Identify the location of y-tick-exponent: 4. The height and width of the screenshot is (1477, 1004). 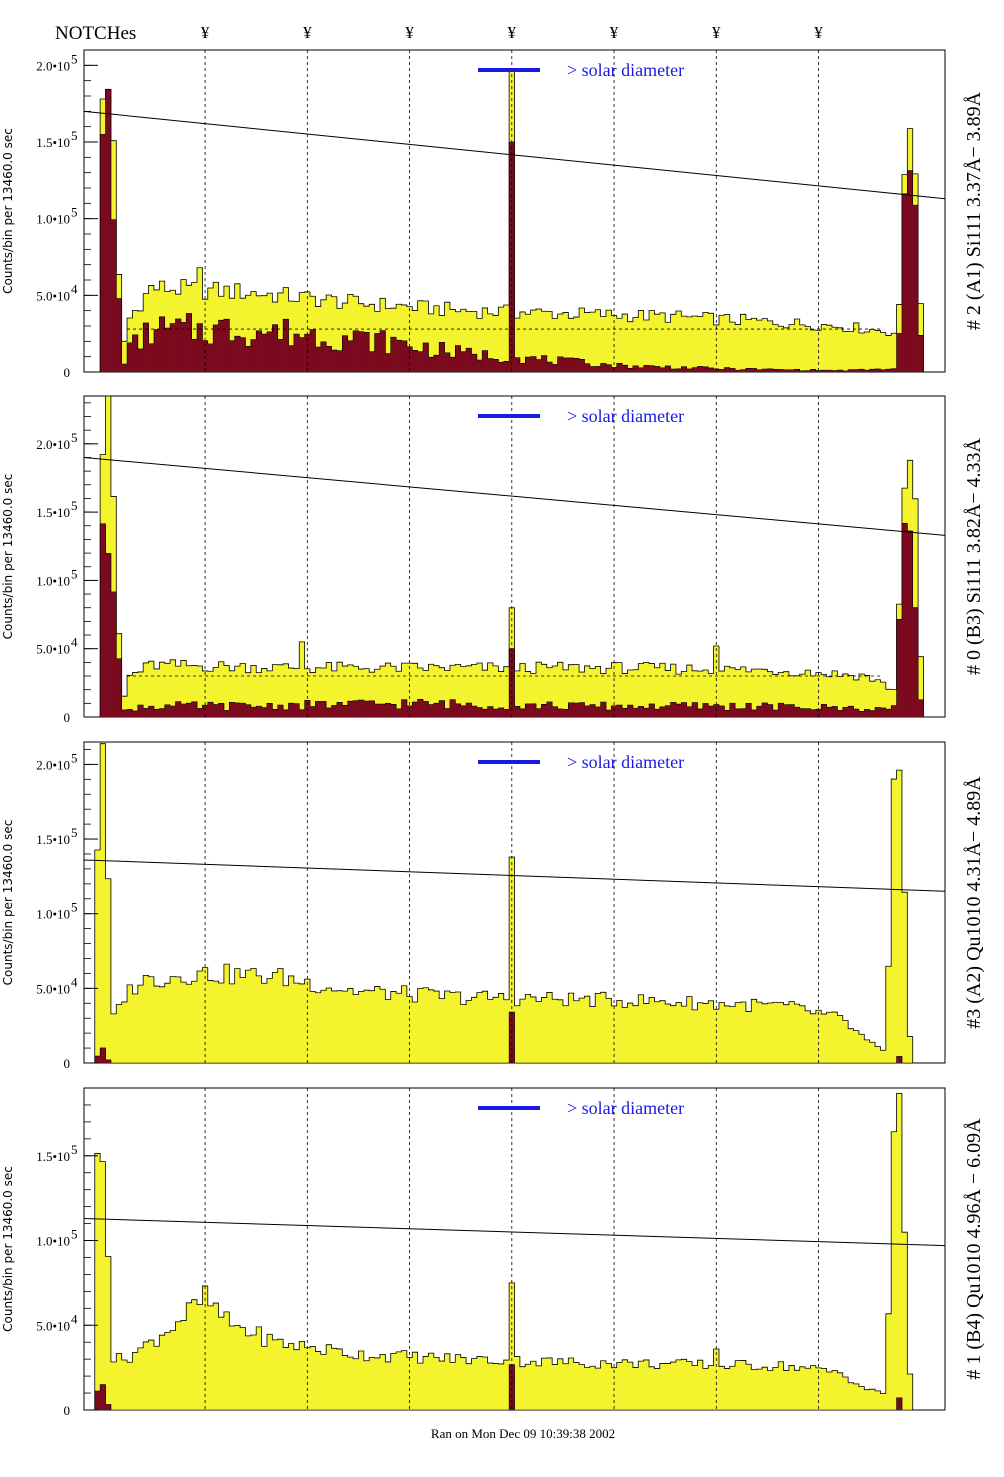
(74, 1318).